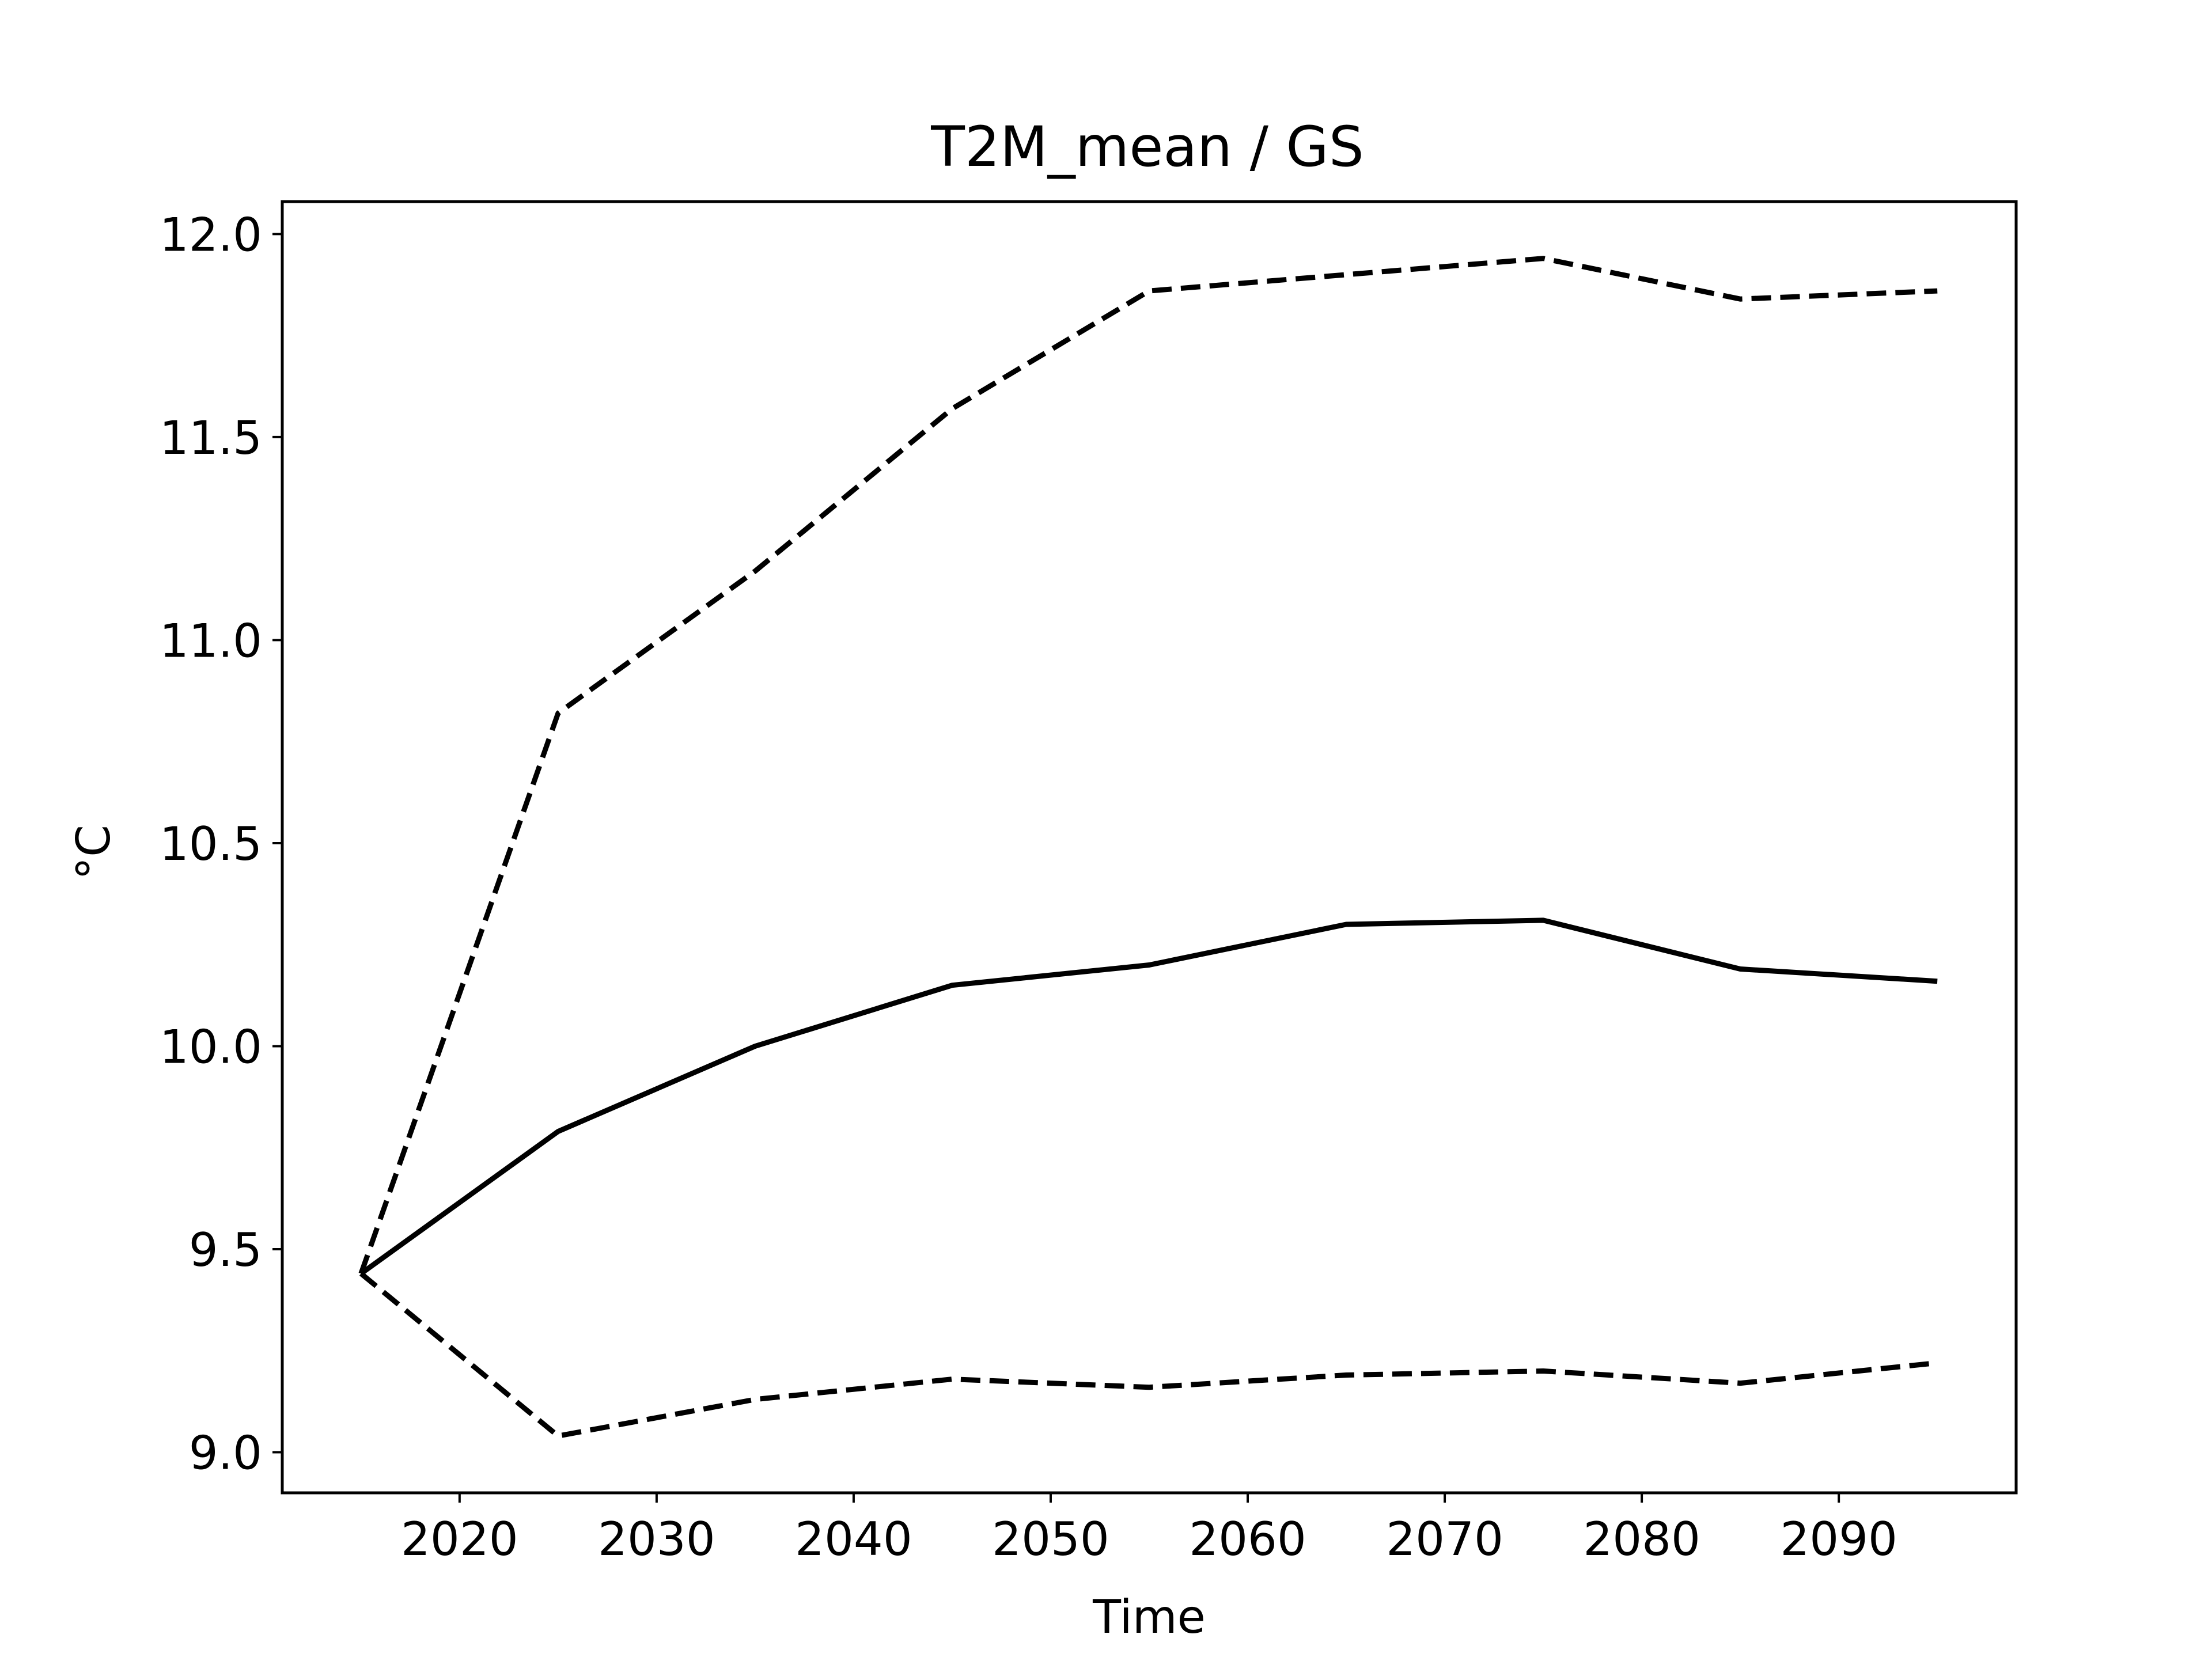  Describe the element at coordinates (1444, 1539) in the screenshot. I see `x-tick-label: 2070` at that location.